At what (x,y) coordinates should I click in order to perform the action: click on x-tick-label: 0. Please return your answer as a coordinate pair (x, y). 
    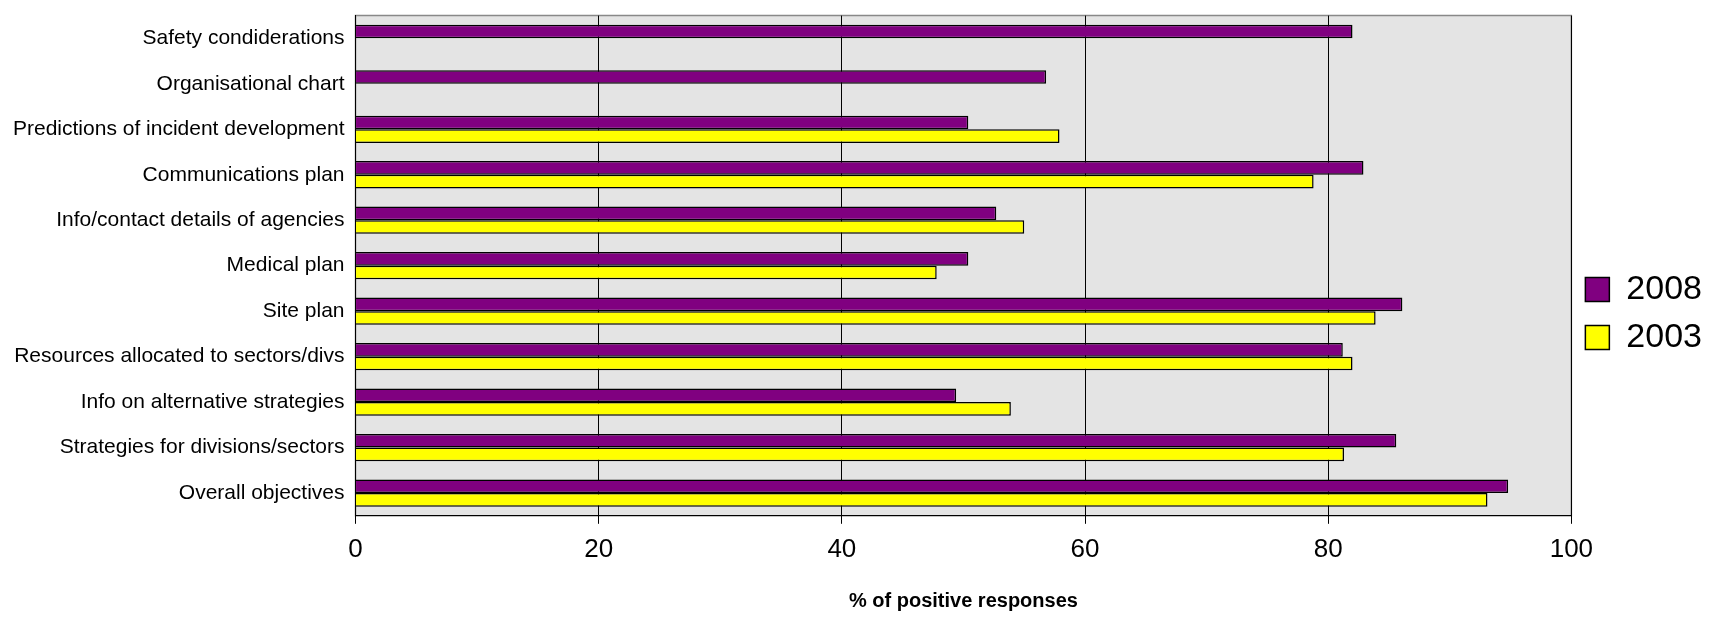
    Looking at the image, I should click on (355, 547).